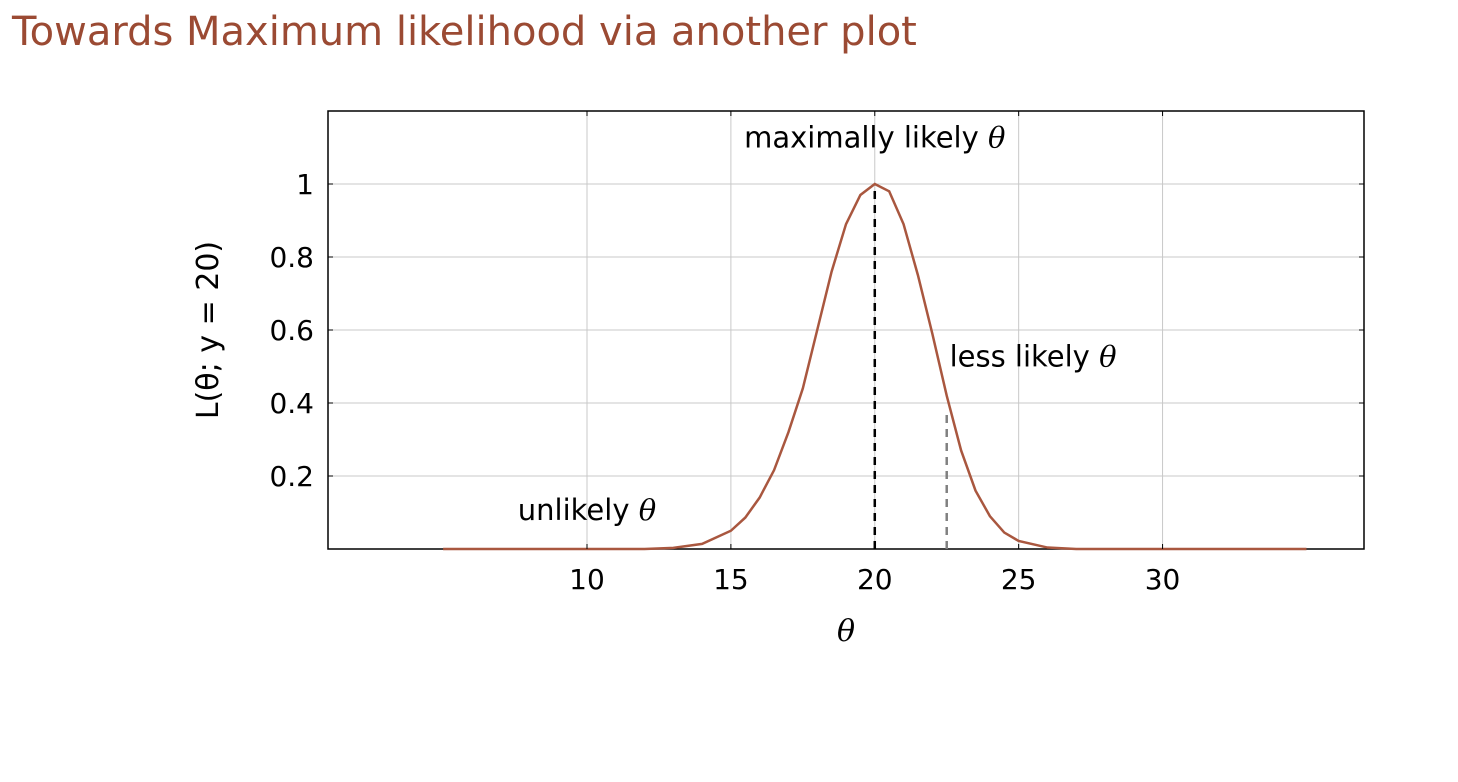  Describe the element at coordinates (291, 330) in the screenshot. I see `y-tick-label: 0.6` at that location.